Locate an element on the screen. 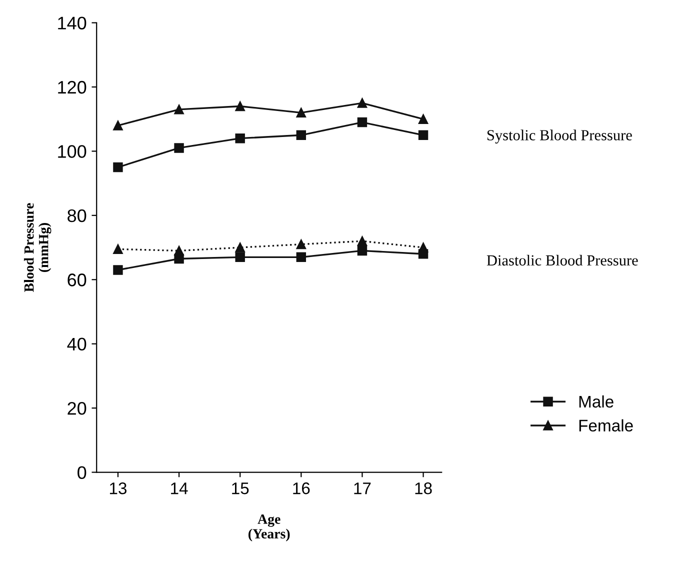 Image resolution: width=690 pixels, height=569 pixels. y-tick-label: 20 is located at coordinates (77, 408).